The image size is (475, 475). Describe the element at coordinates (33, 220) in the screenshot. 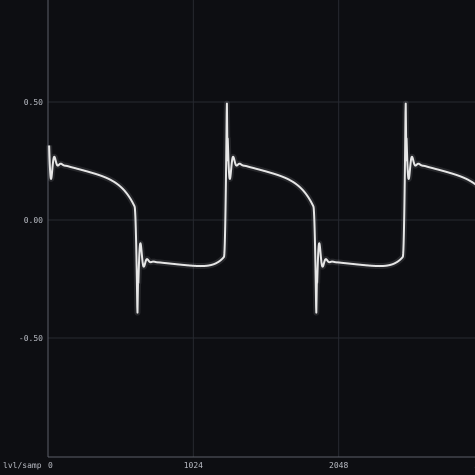

I see `y-tick-label: 0.00` at that location.